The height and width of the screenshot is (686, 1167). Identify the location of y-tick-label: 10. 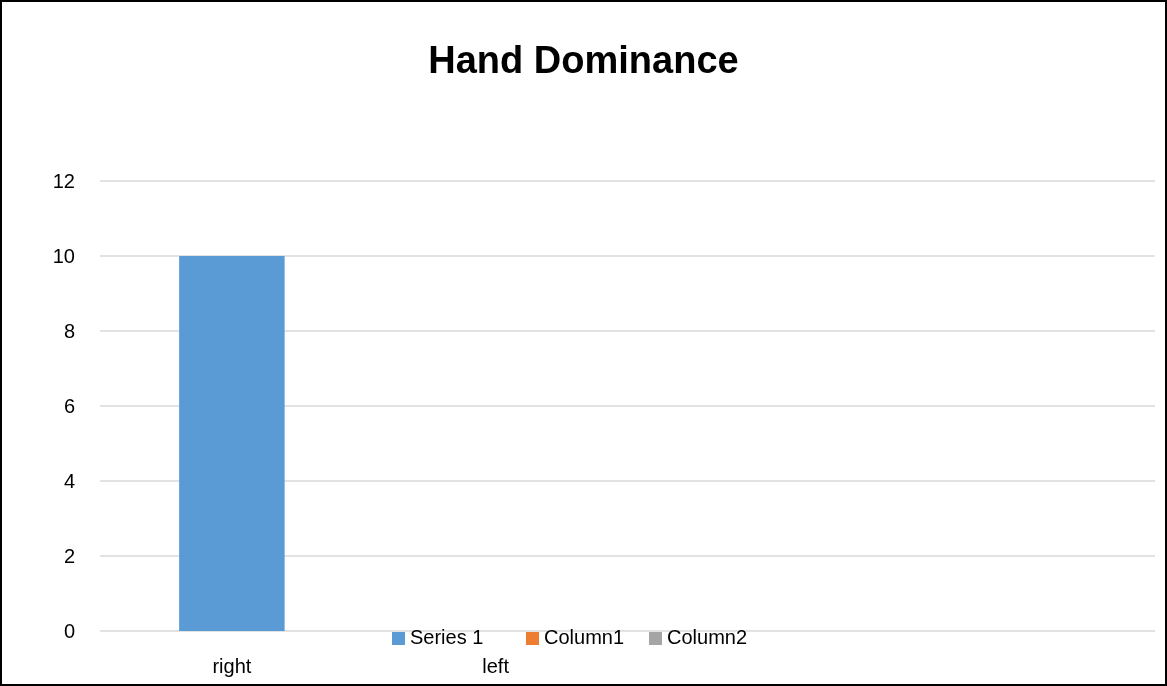
(63, 256).